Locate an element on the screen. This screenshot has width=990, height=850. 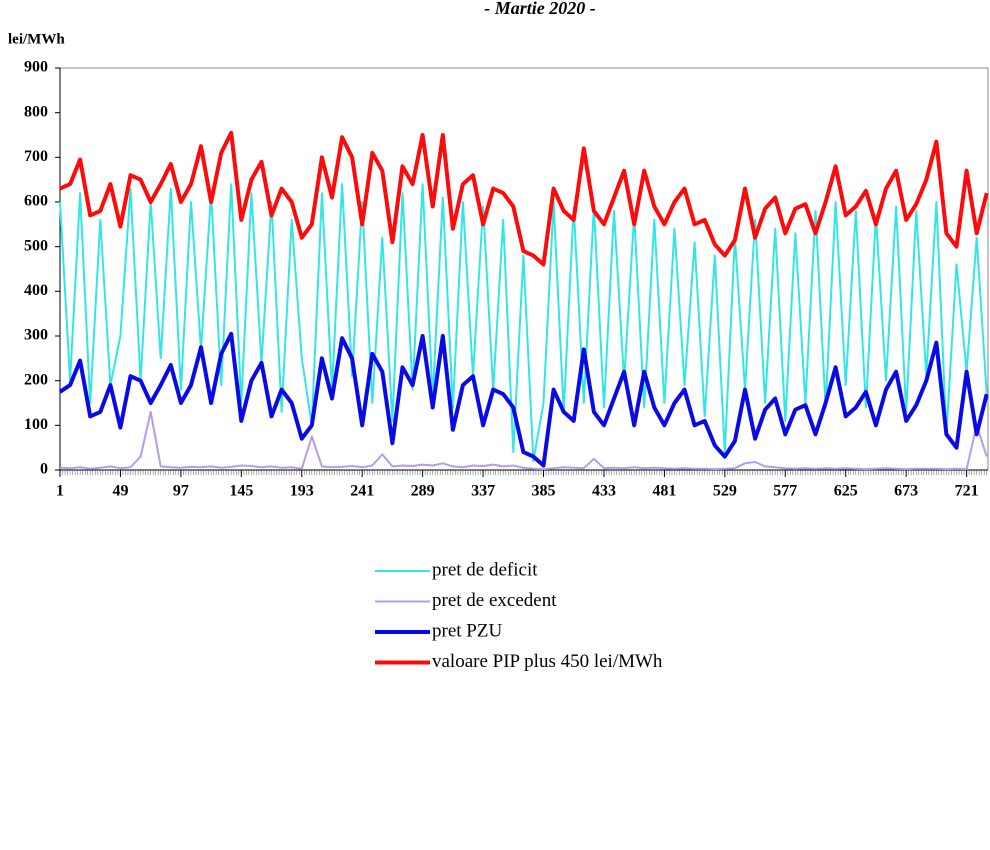
x-tick-label: 433 is located at coordinates (604, 491).